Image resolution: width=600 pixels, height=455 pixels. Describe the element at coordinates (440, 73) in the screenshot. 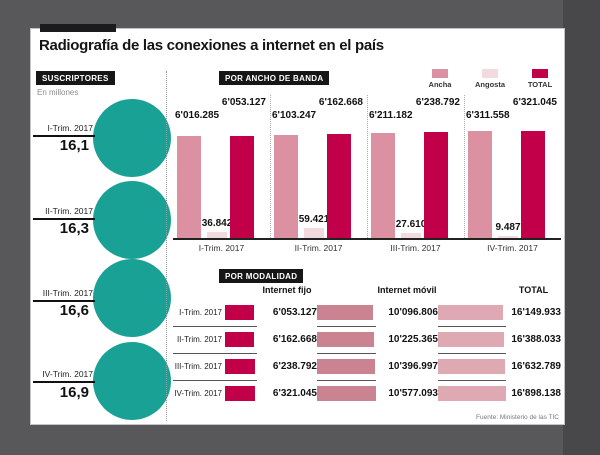

I see `legend-swatch-ancha` at that location.